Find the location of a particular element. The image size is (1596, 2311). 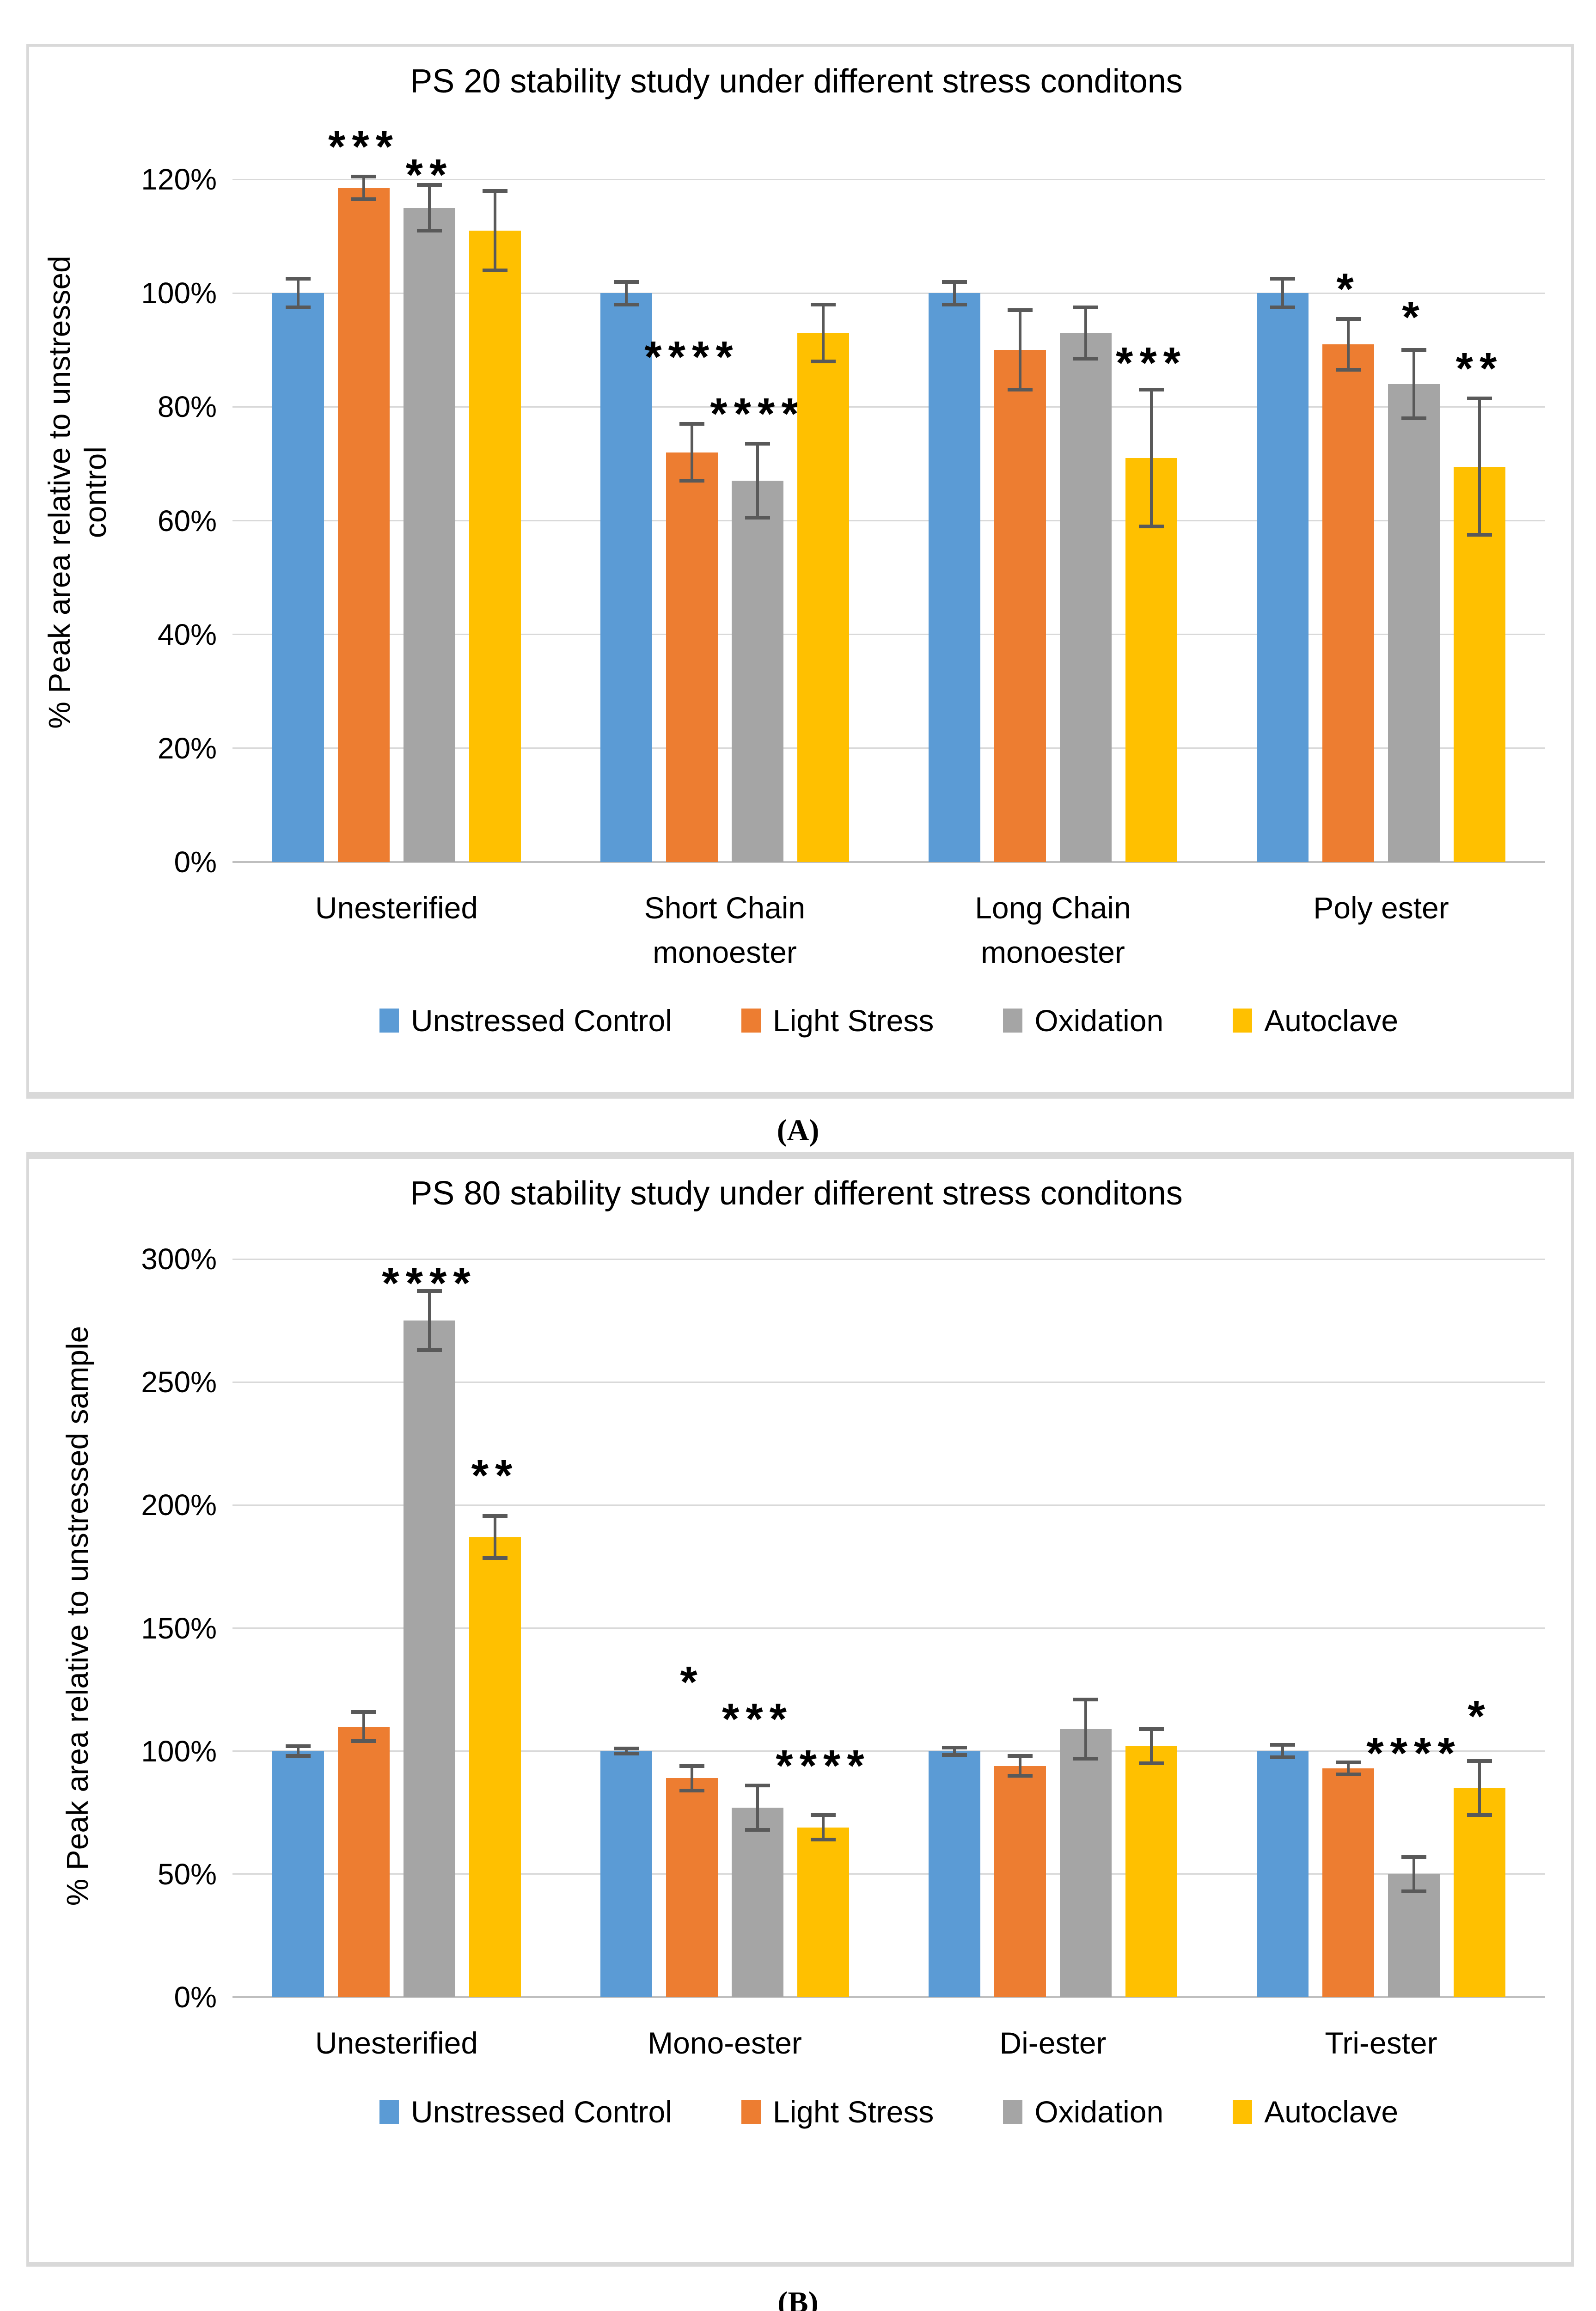

y-tick-label: 300% is located at coordinates (179, 1259).